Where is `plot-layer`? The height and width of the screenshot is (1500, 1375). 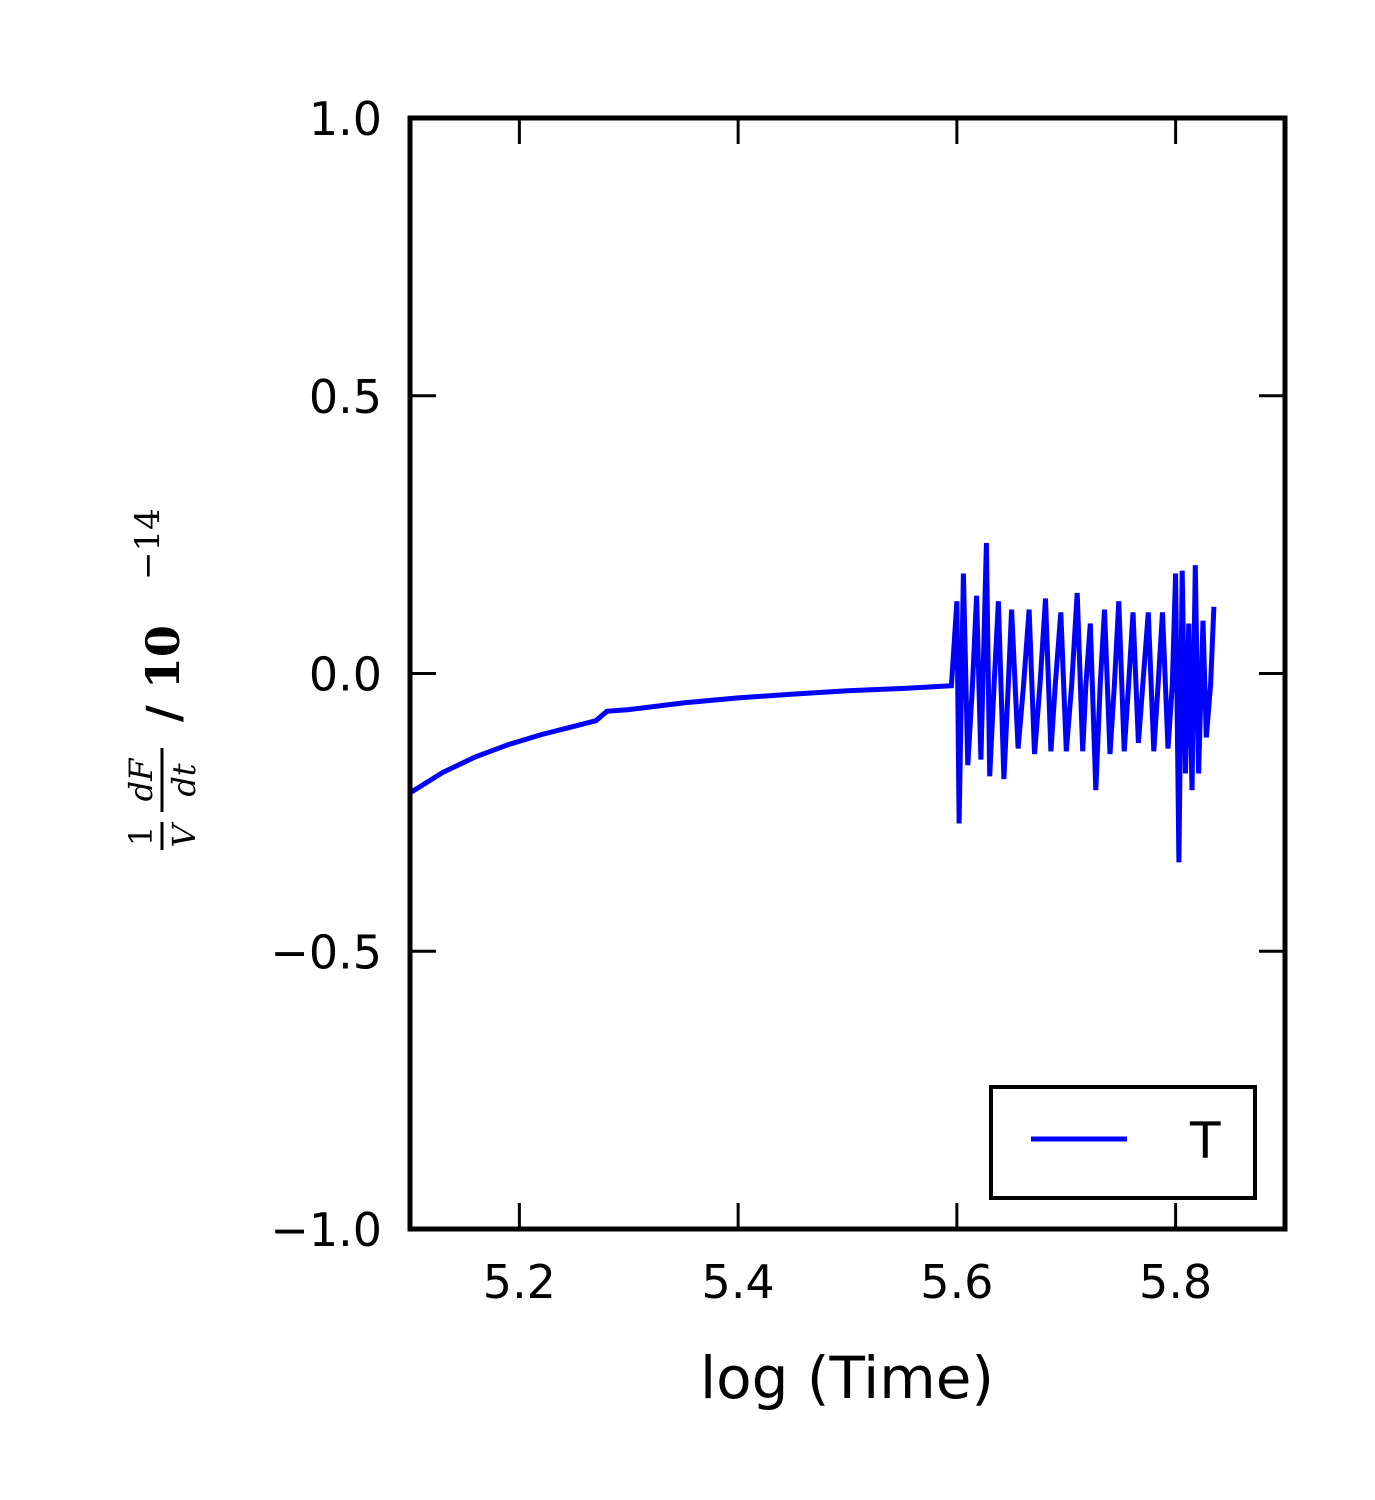 plot-layer is located at coordinates (813, 702).